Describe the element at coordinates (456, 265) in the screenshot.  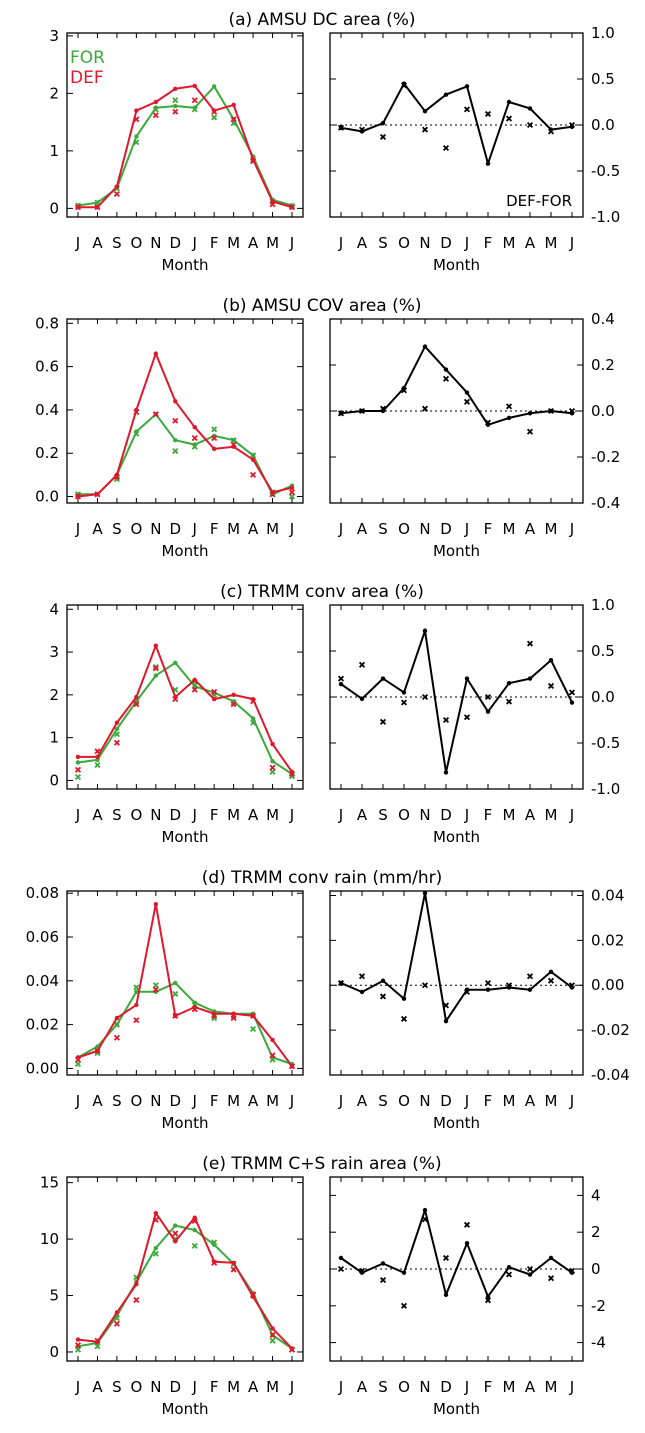
I see `x-axis-title: Month` at that location.